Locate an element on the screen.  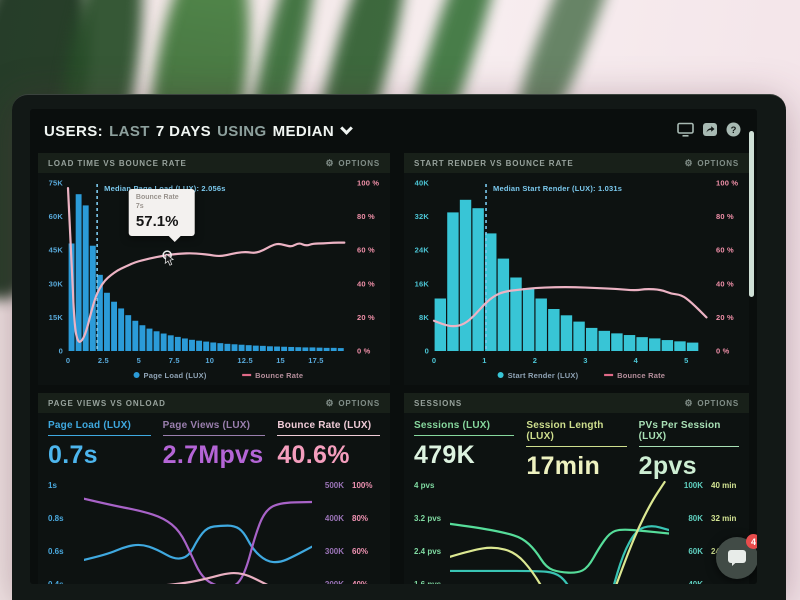
svg-text: 15K is located at coordinates (56, 317).